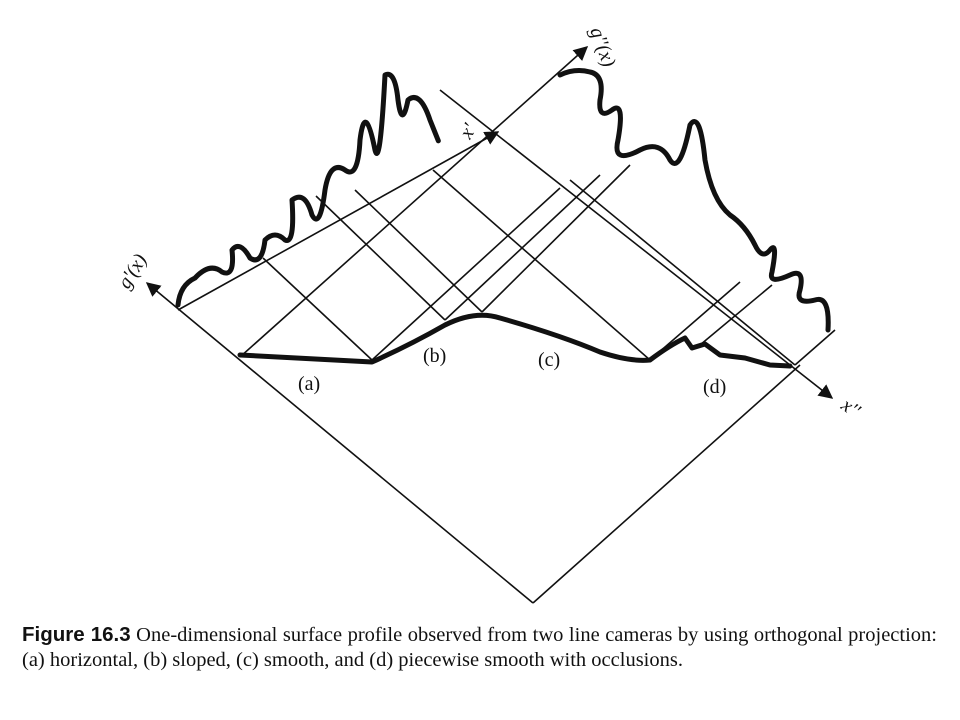 The height and width of the screenshot is (720, 960). What do you see at coordinates (515, 340) in the screenshot?
I see `surface-profile` at bounding box center [515, 340].